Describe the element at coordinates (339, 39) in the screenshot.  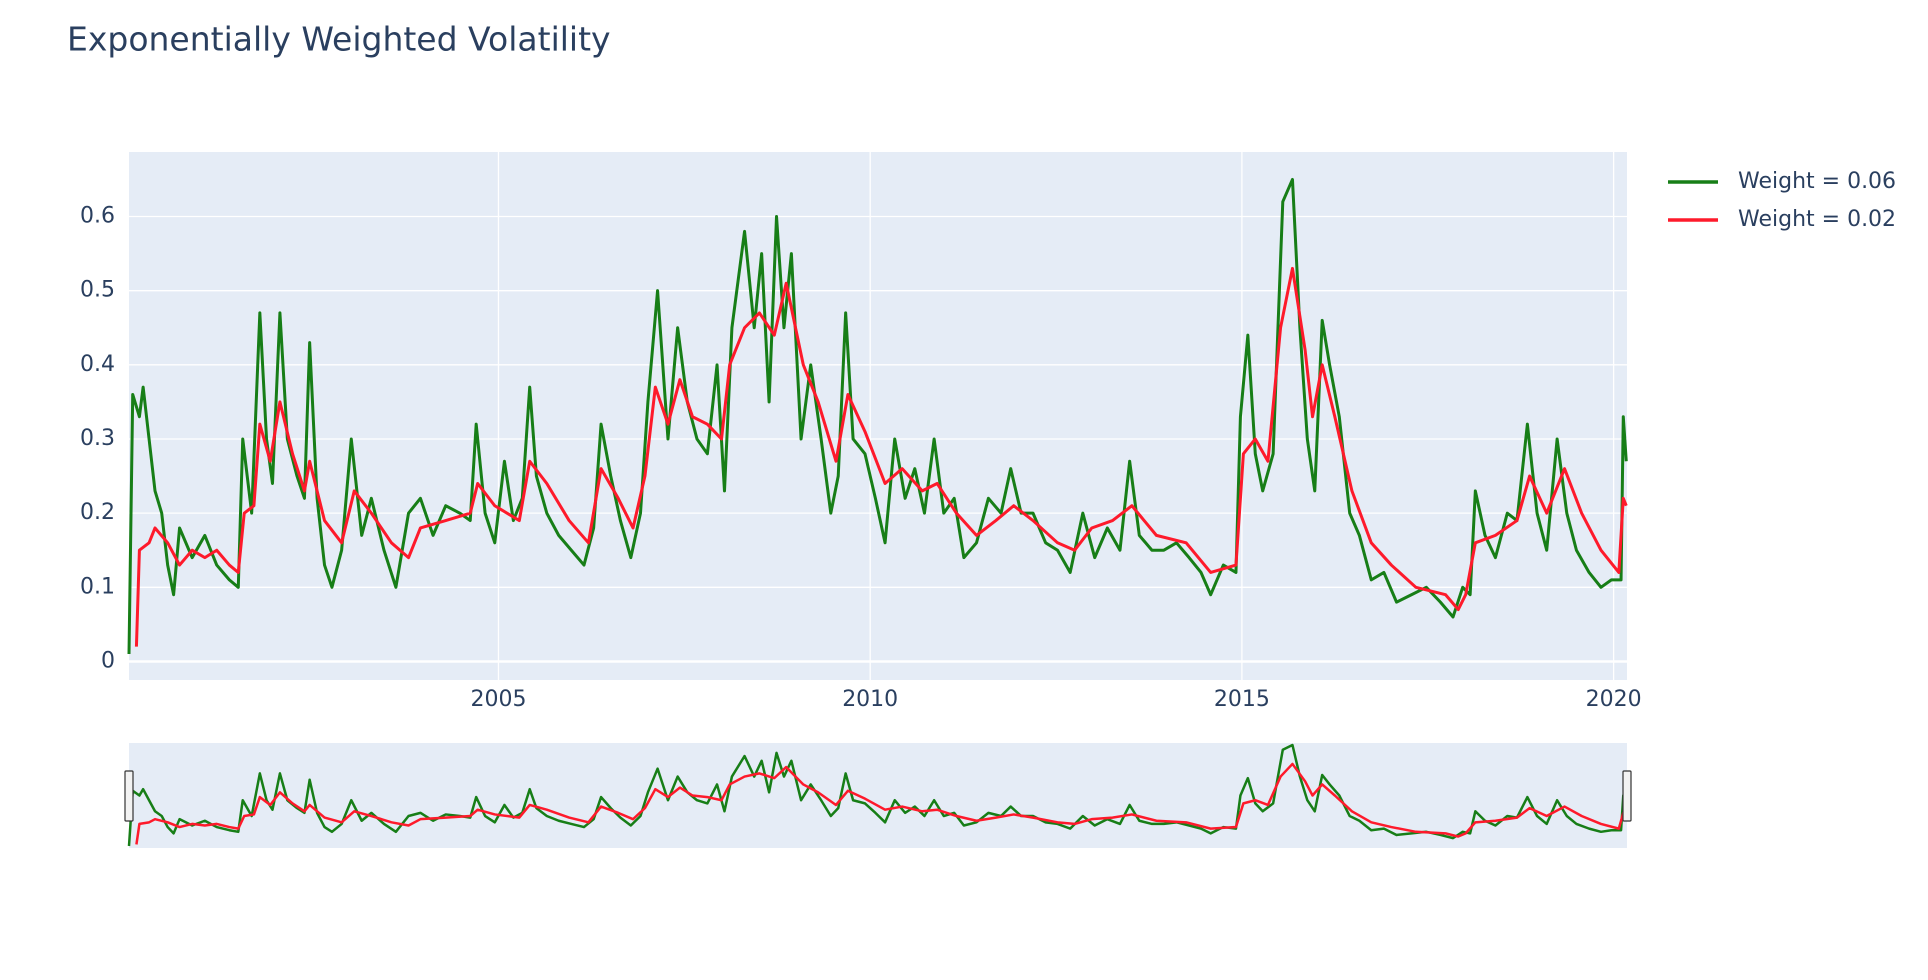
I see `chart-title: Exponentially Weighted Volatility` at that location.